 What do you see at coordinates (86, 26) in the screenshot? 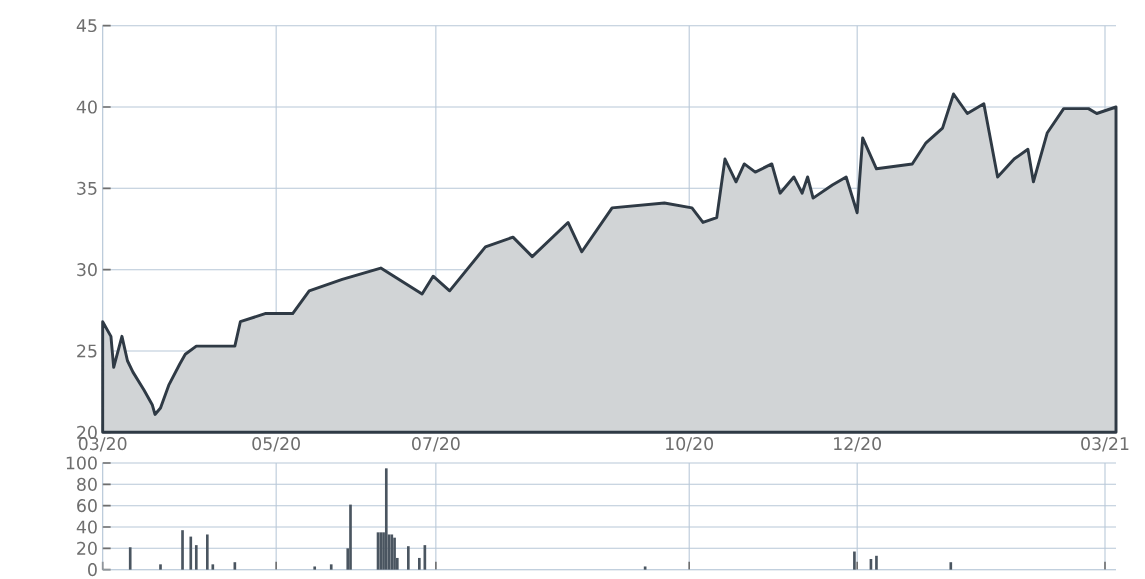
I see `y-tick-label: 45` at bounding box center [86, 26].